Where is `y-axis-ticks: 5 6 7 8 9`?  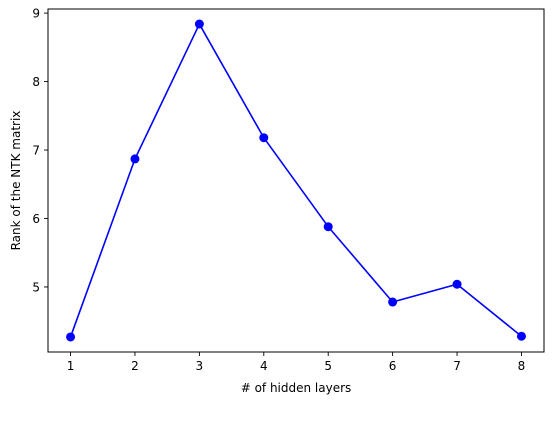
y-axis-ticks: 5 6 7 8 9 is located at coordinates (40, 150).